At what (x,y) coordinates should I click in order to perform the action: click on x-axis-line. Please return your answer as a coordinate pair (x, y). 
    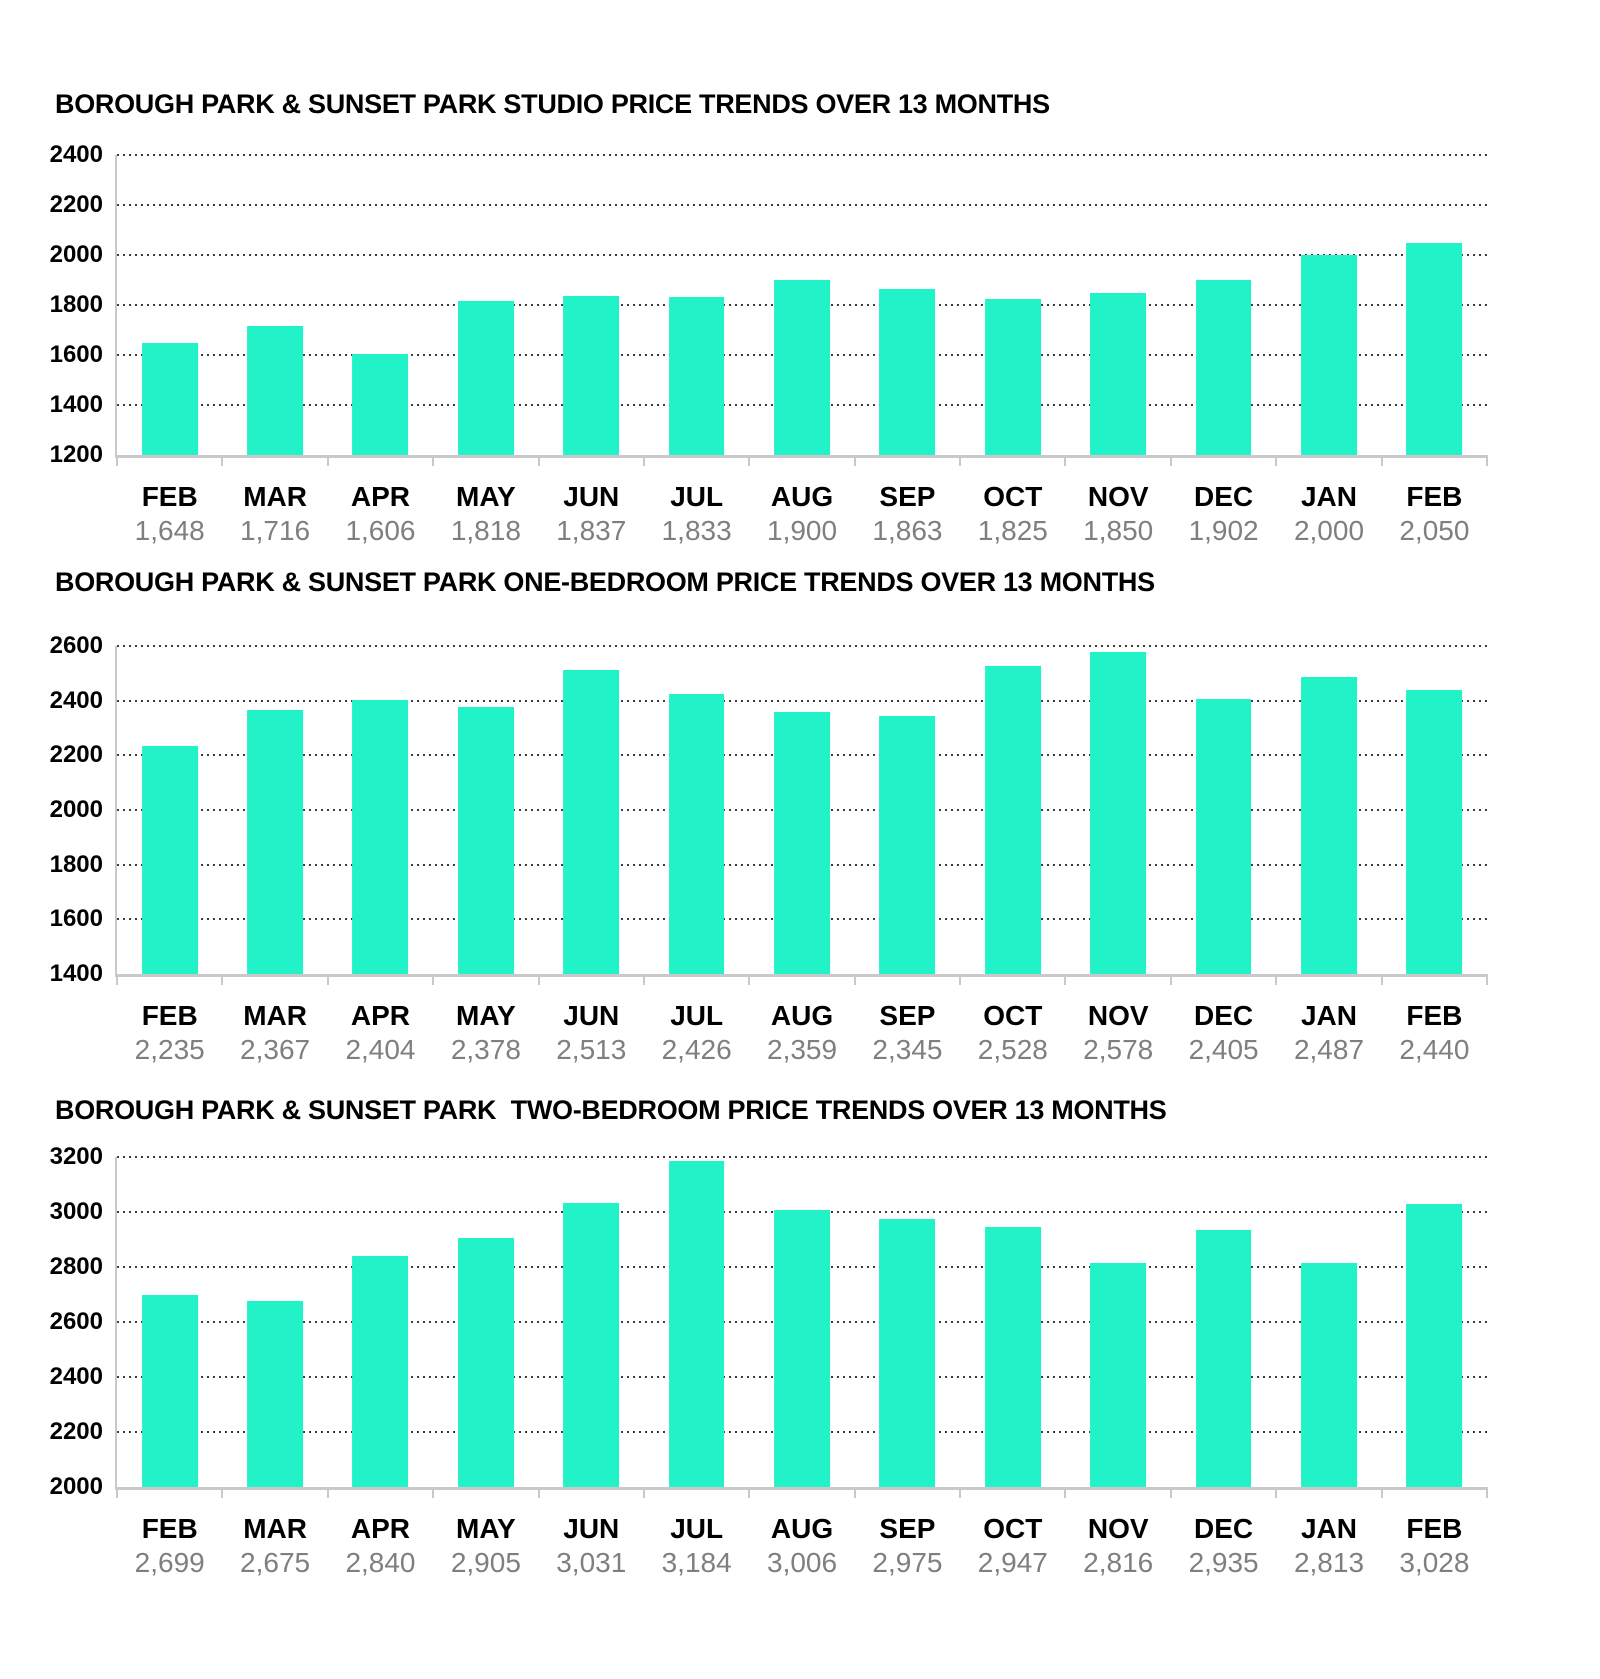
    Looking at the image, I should click on (801, 1488).